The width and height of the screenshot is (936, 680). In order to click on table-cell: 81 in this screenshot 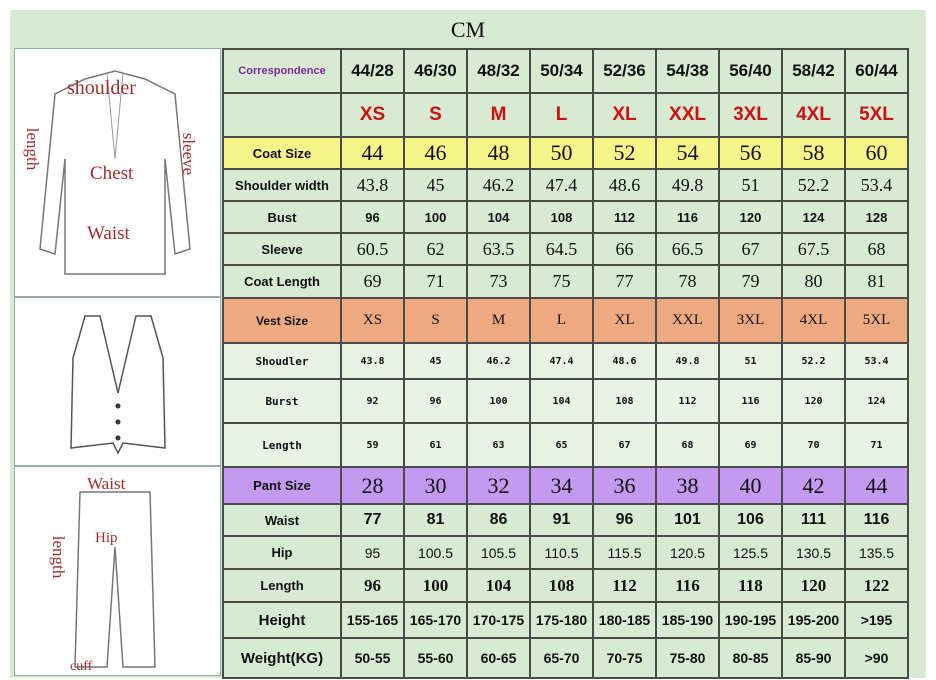, I will do `click(876, 281)`.